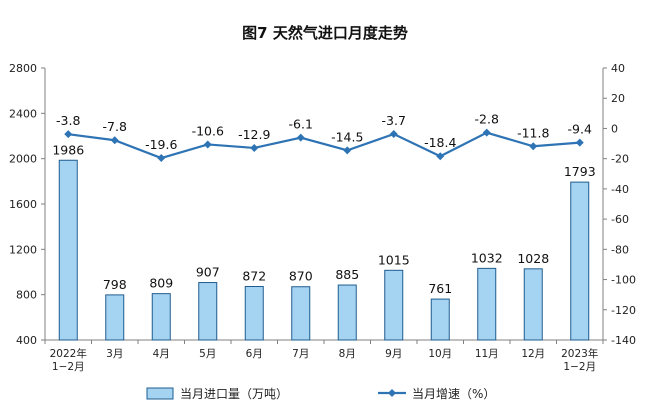  What do you see at coordinates (115, 126) in the screenshot?
I see `growth-point-label: -7.8` at bounding box center [115, 126].